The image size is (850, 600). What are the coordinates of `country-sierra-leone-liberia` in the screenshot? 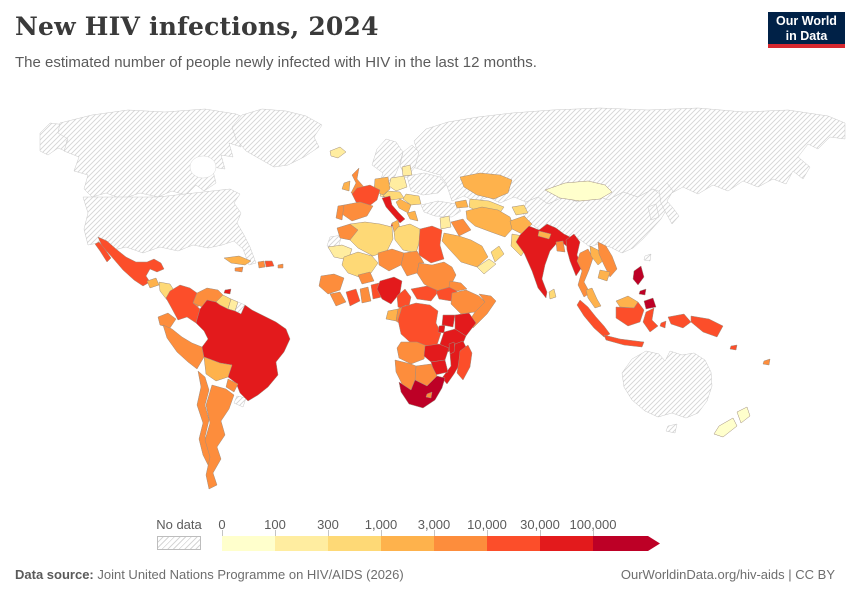 It's located at (338, 299).